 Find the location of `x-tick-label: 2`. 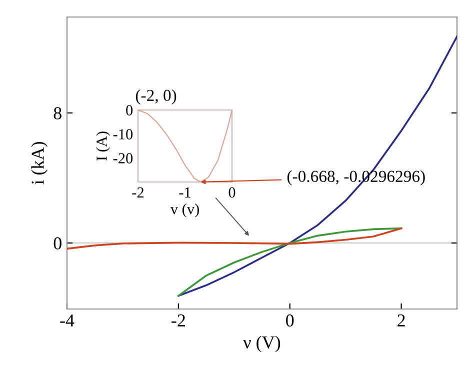

x-tick-label: 2 is located at coordinates (401, 320).